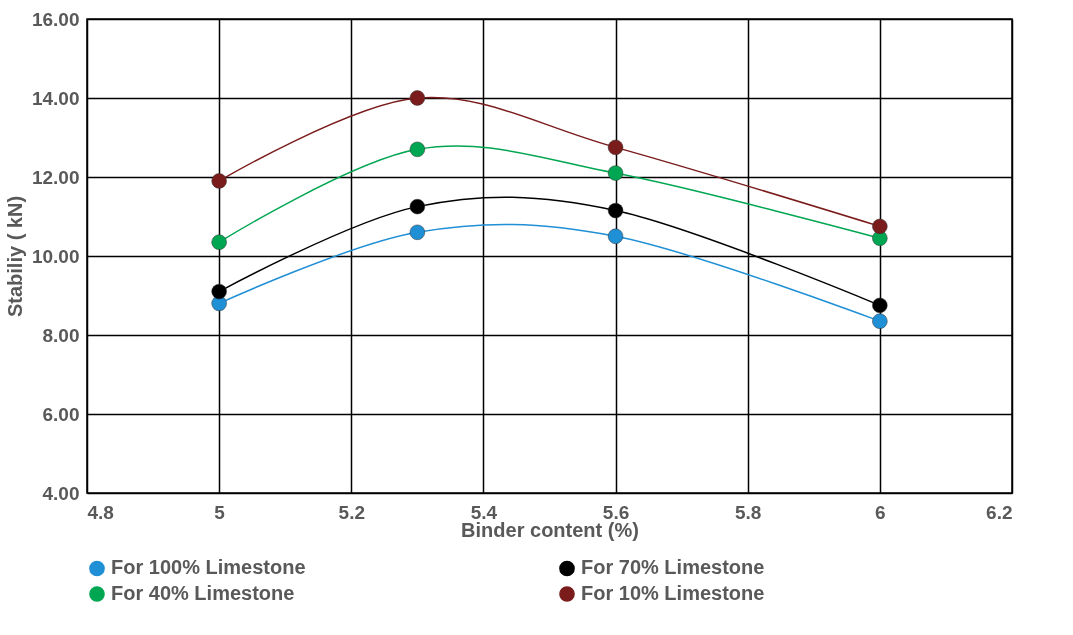 The image size is (1073, 635). What do you see at coordinates (14, 256) in the screenshot?
I see `y-axis-title: Stabiliy ( kN)` at bounding box center [14, 256].